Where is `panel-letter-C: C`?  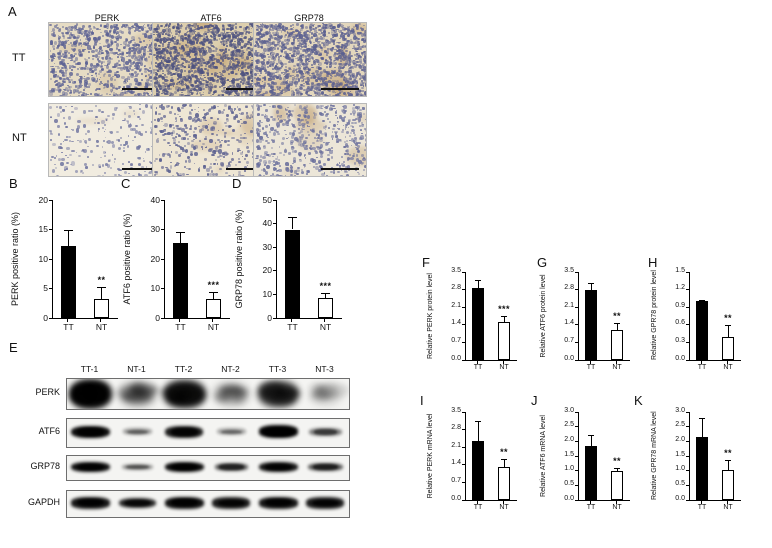
panel-letter-C: C is located at coordinates (126, 183).